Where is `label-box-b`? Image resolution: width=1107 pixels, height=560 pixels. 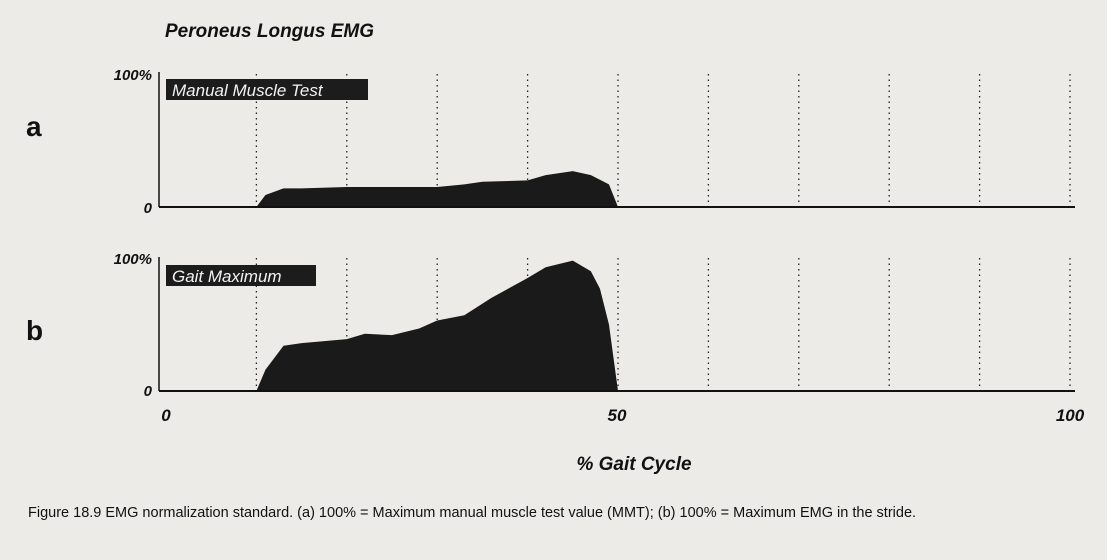 label-box-b is located at coordinates (241, 275).